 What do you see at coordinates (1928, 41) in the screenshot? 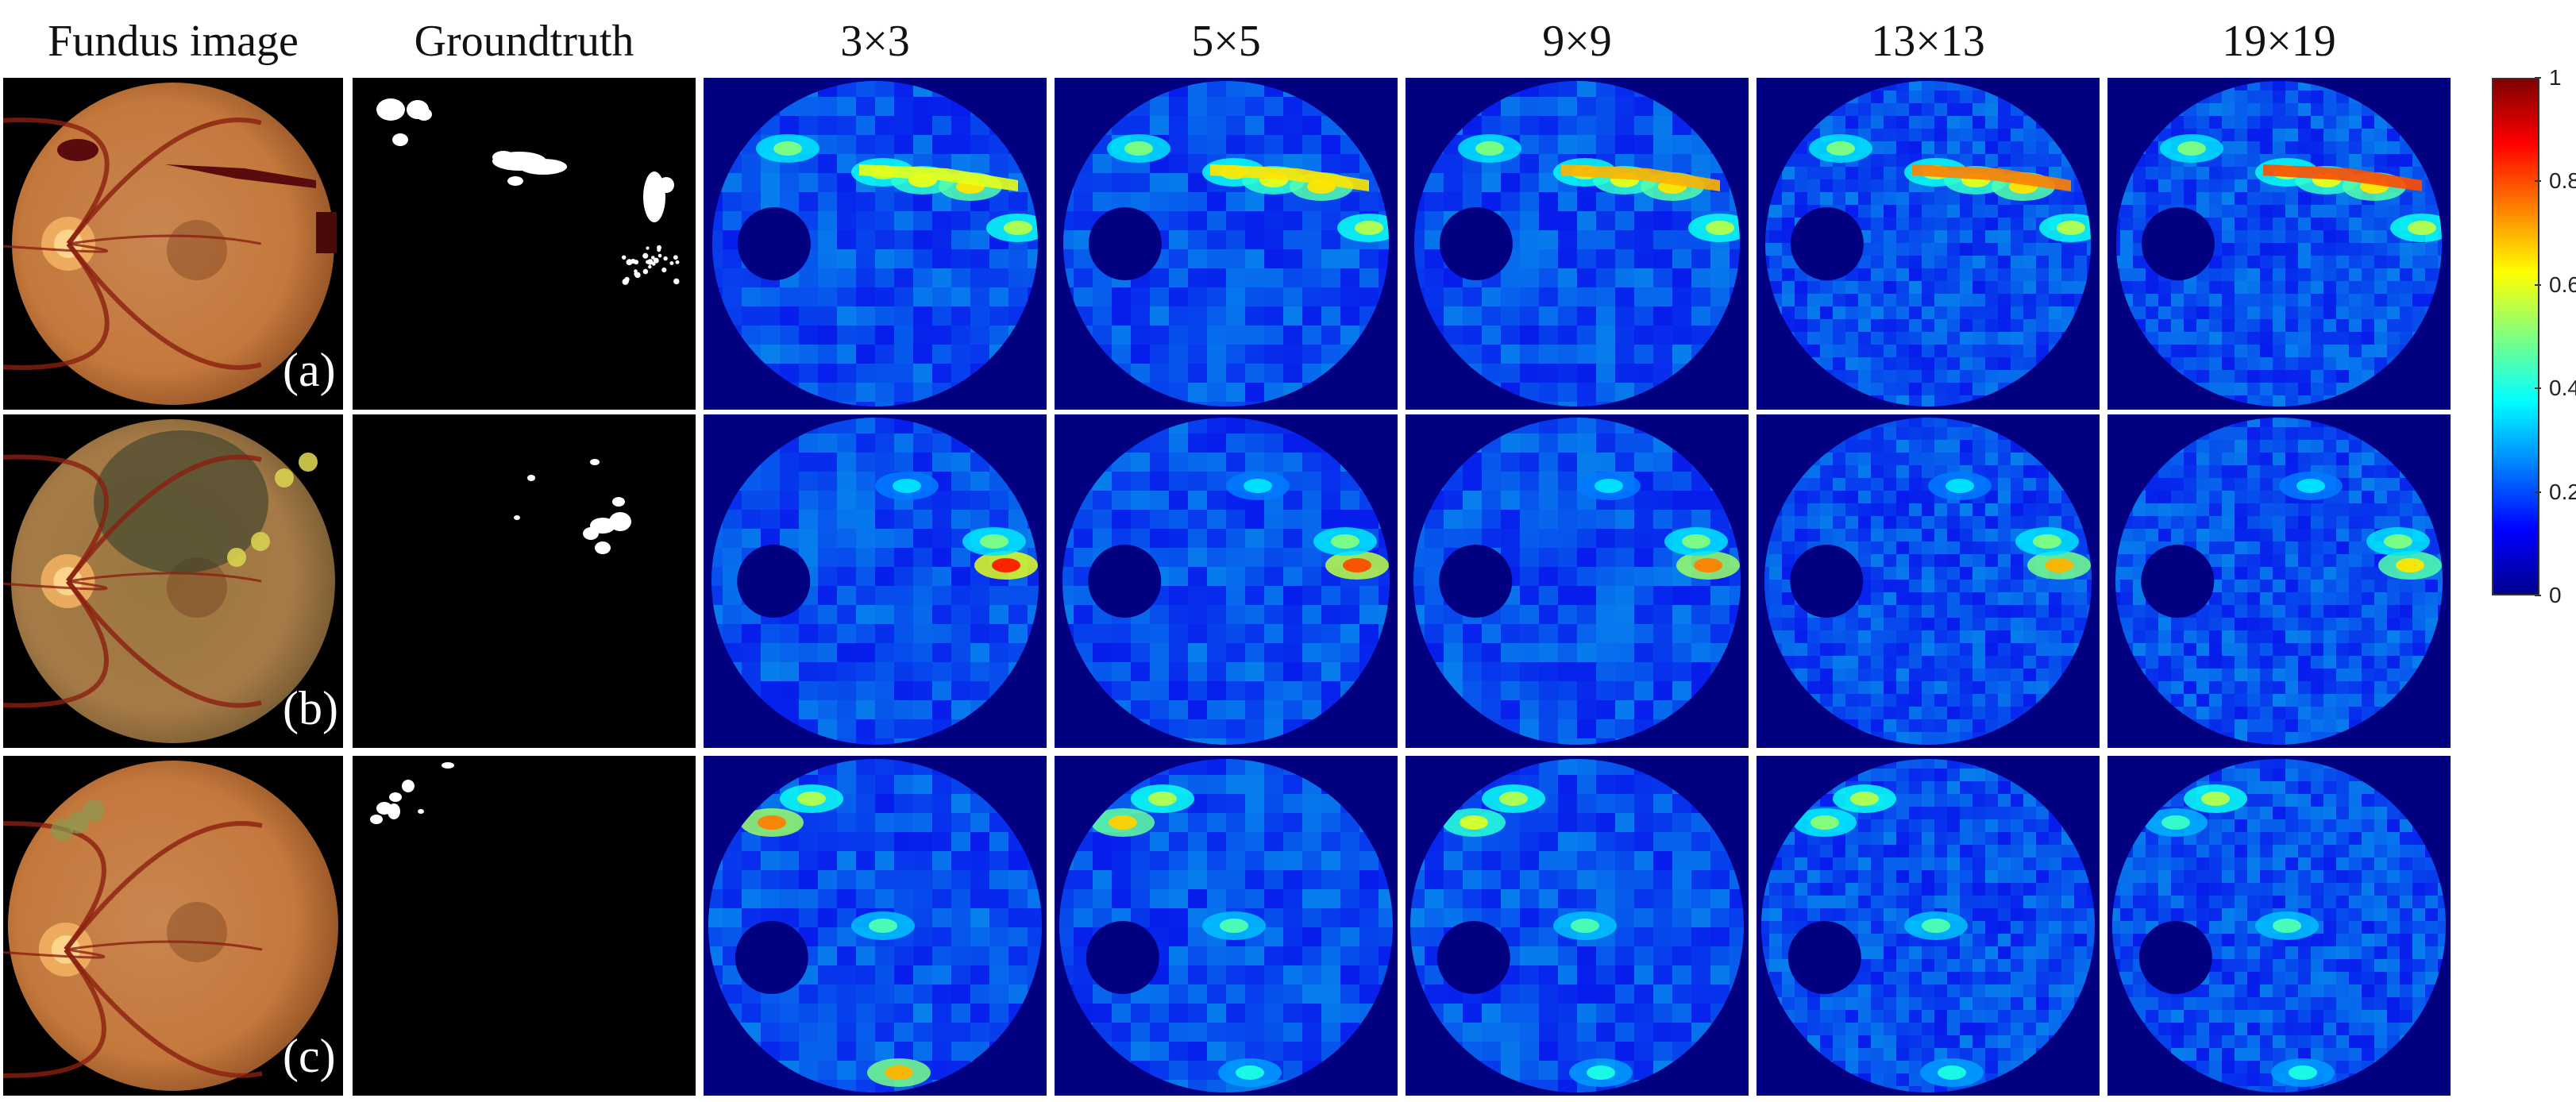
I see `column-header-5: 13×13` at bounding box center [1928, 41].